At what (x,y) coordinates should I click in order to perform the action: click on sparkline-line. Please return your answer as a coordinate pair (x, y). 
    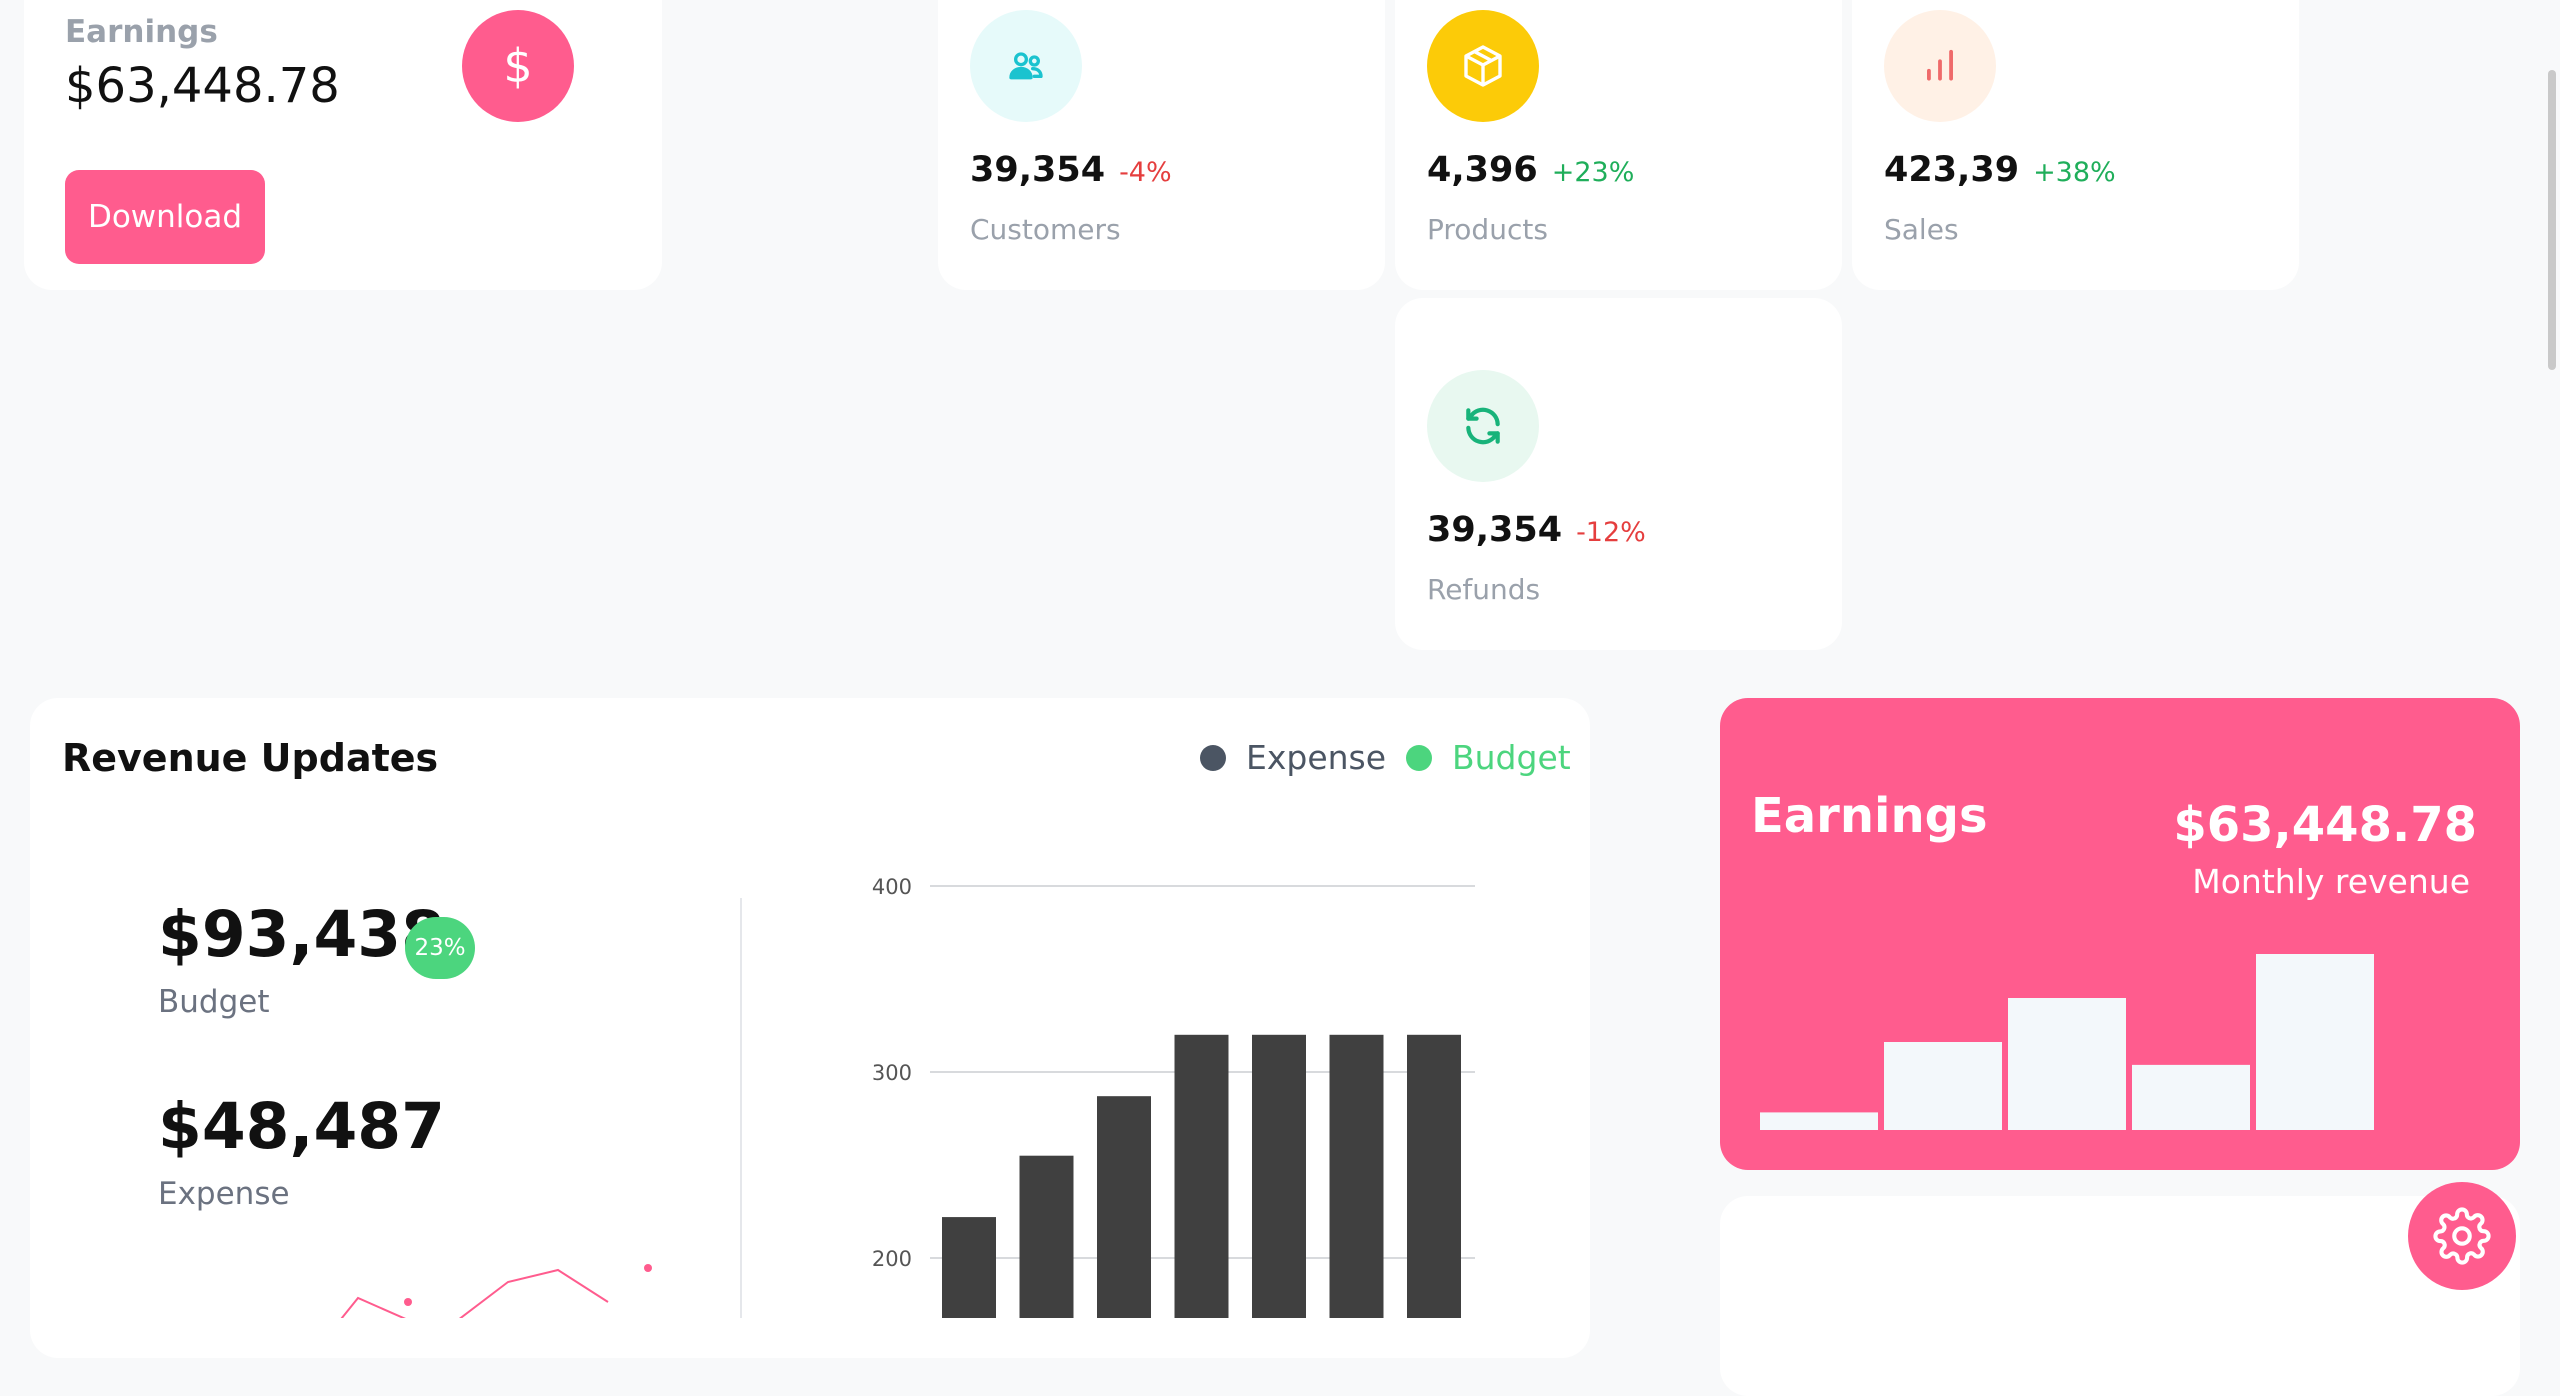
    Looking at the image, I should click on (474, 1293).